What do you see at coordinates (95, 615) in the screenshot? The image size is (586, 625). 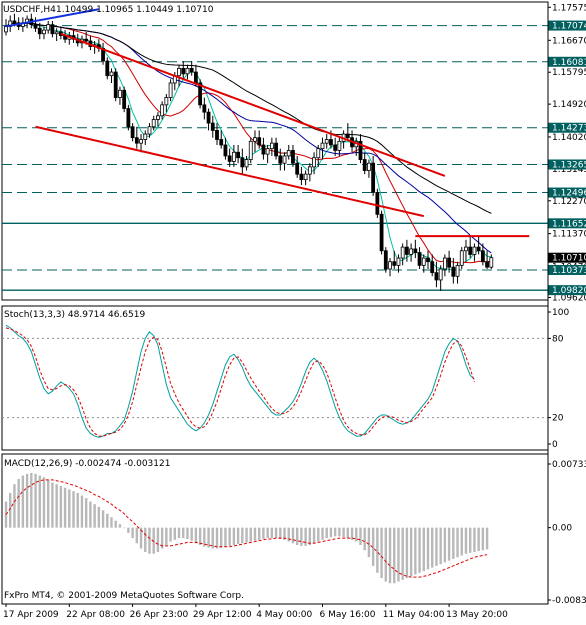 I see `time-tick-label: 22 Apr 08:00` at bounding box center [95, 615].